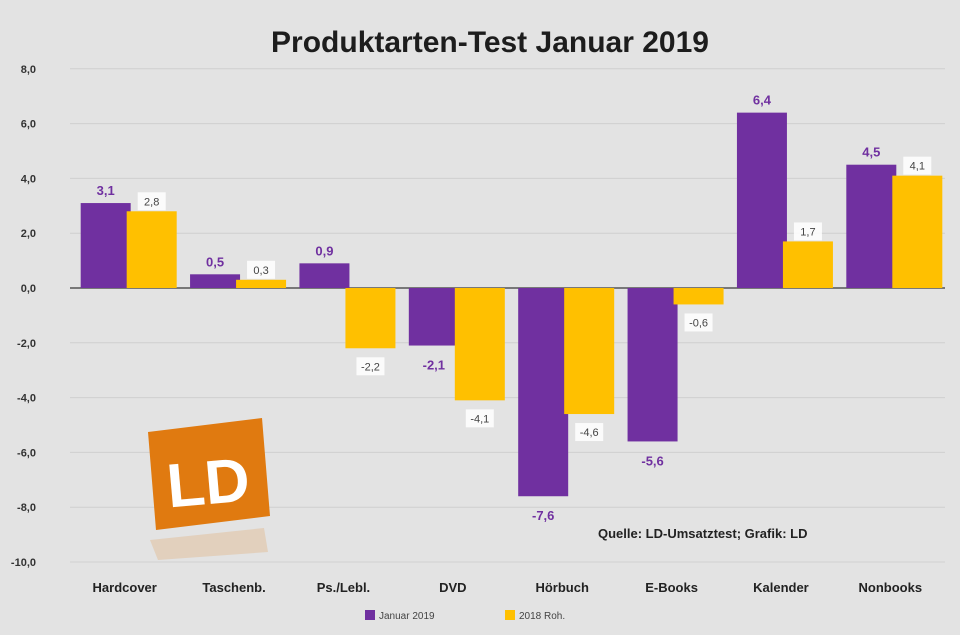 Image resolution: width=960 pixels, height=635 pixels. I want to click on data-label: 0,5, so click(215, 261).